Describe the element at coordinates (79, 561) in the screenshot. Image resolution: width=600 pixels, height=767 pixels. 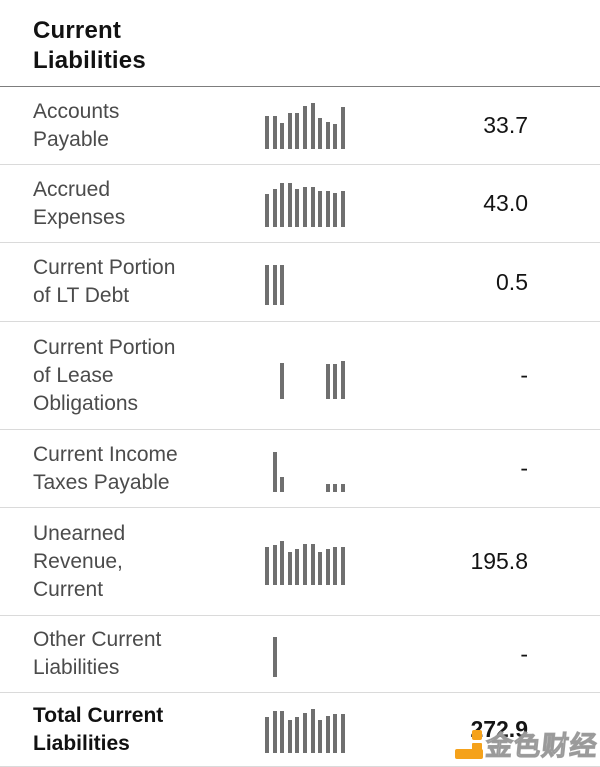
I see `row-label: Unearned Revenue, Current` at that location.